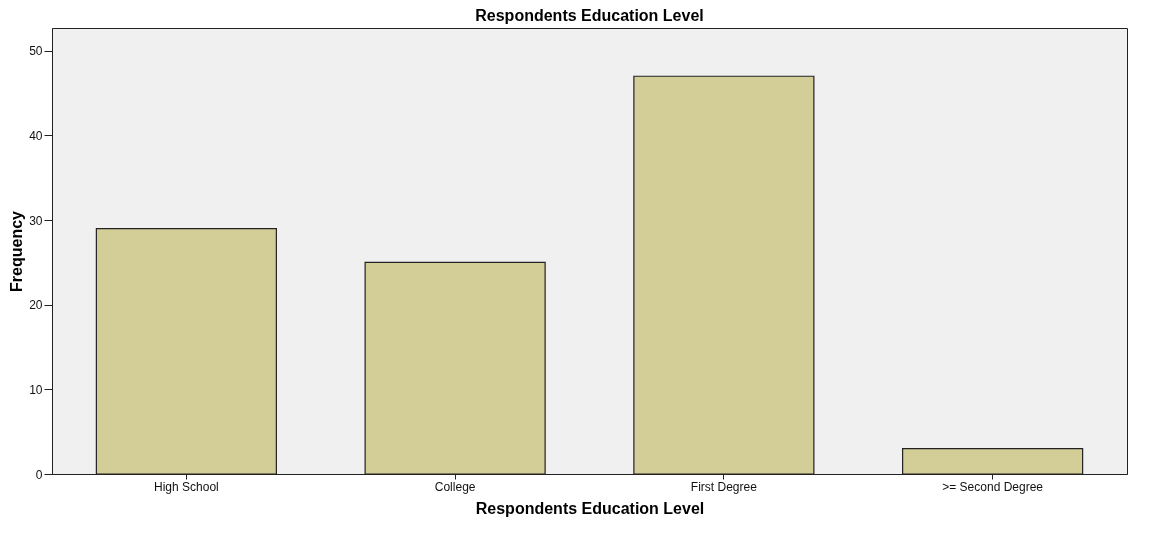 Image resolution: width=1153 pixels, height=542 pixels. I want to click on y-tick-label: 0, so click(39, 474).